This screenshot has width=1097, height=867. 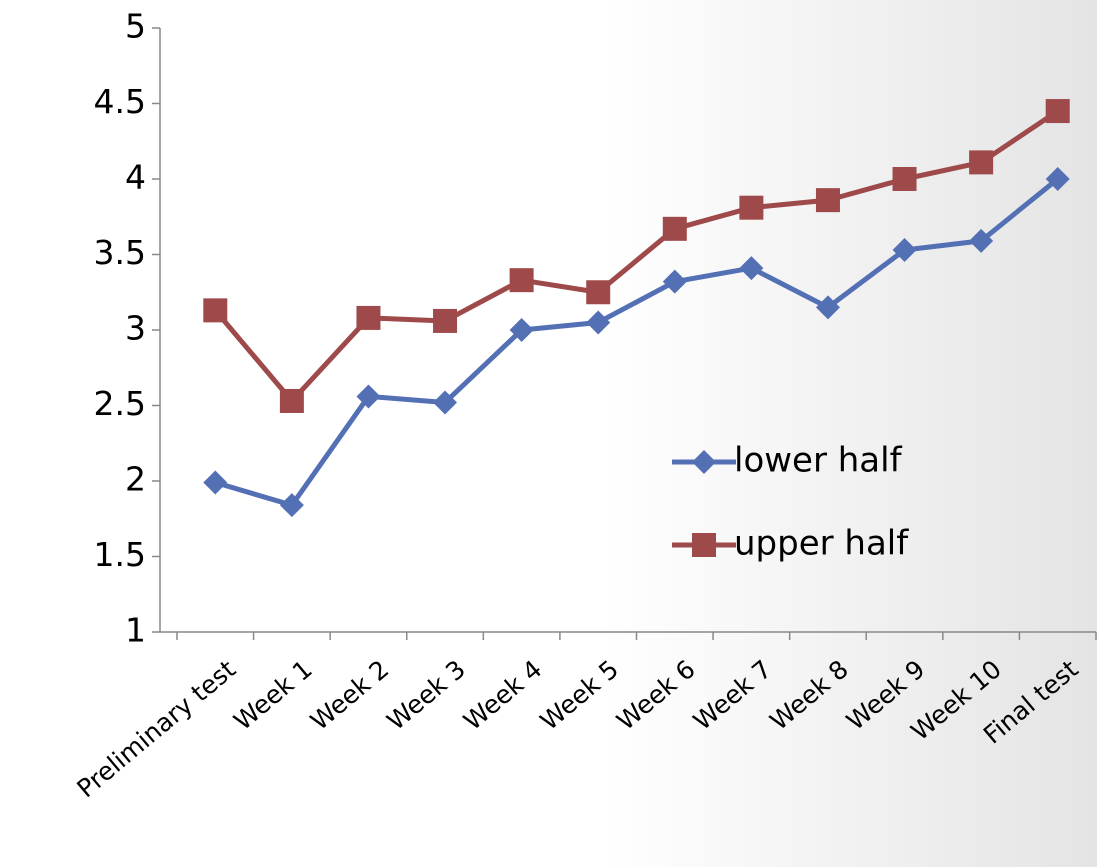 I want to click on y-tick-label: 2, so click(x=135, y=479).